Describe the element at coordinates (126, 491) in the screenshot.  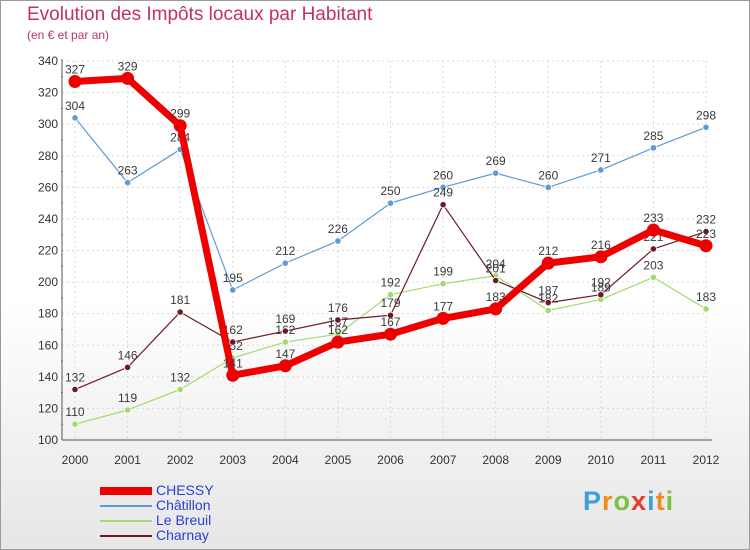
I see `legend-swatch-chessy` at that location.